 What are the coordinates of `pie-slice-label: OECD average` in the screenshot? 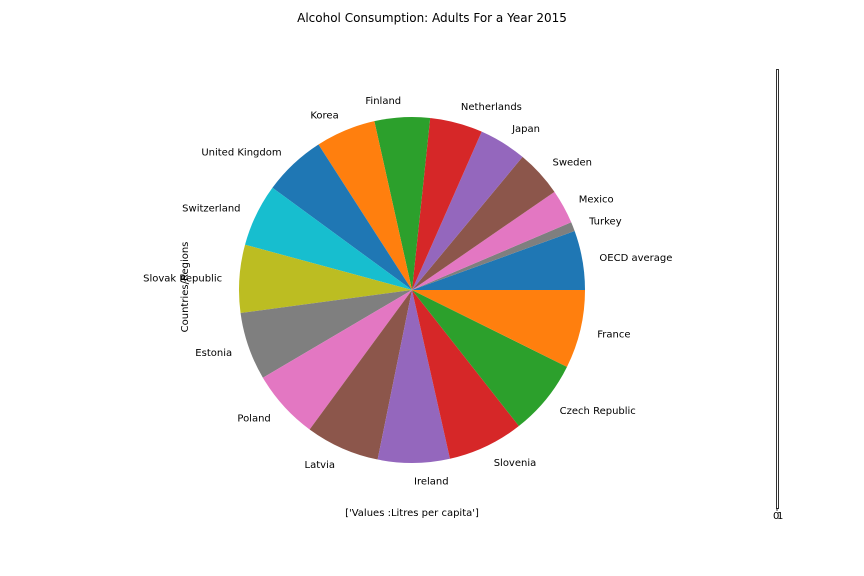 It's located at (635, 258).